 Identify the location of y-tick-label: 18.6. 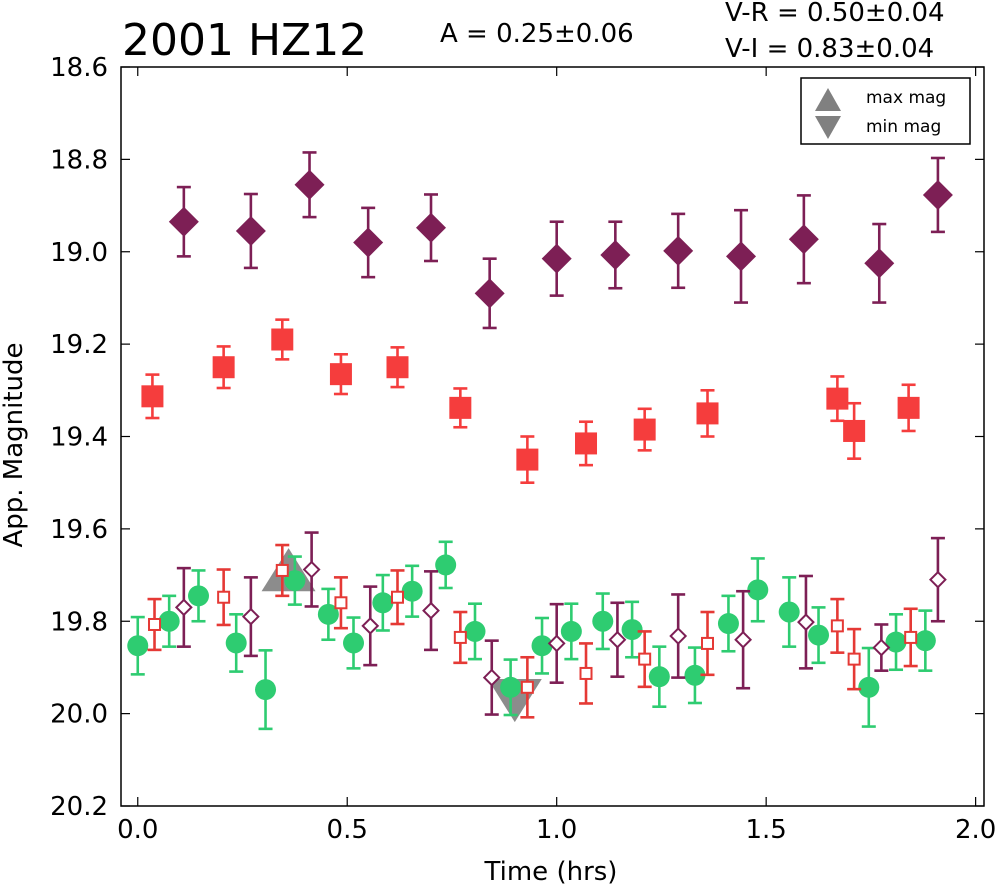
(79, 68).